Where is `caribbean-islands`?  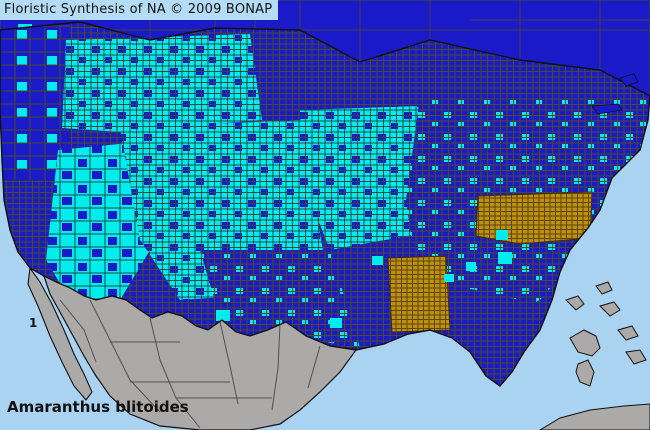
caribbean-islands is located at coordinates (594, 355).